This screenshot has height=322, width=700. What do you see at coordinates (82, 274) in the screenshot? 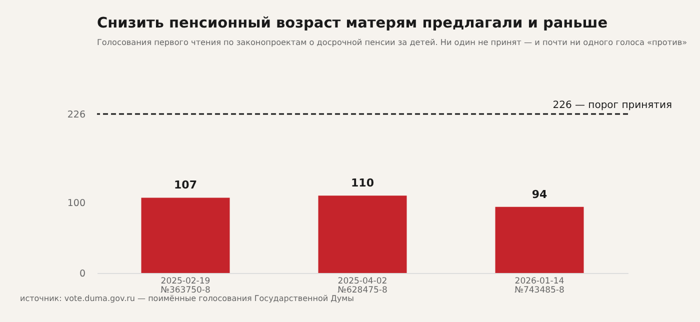
I see `y-tick-label: 0` at bounding box center [82, 274].